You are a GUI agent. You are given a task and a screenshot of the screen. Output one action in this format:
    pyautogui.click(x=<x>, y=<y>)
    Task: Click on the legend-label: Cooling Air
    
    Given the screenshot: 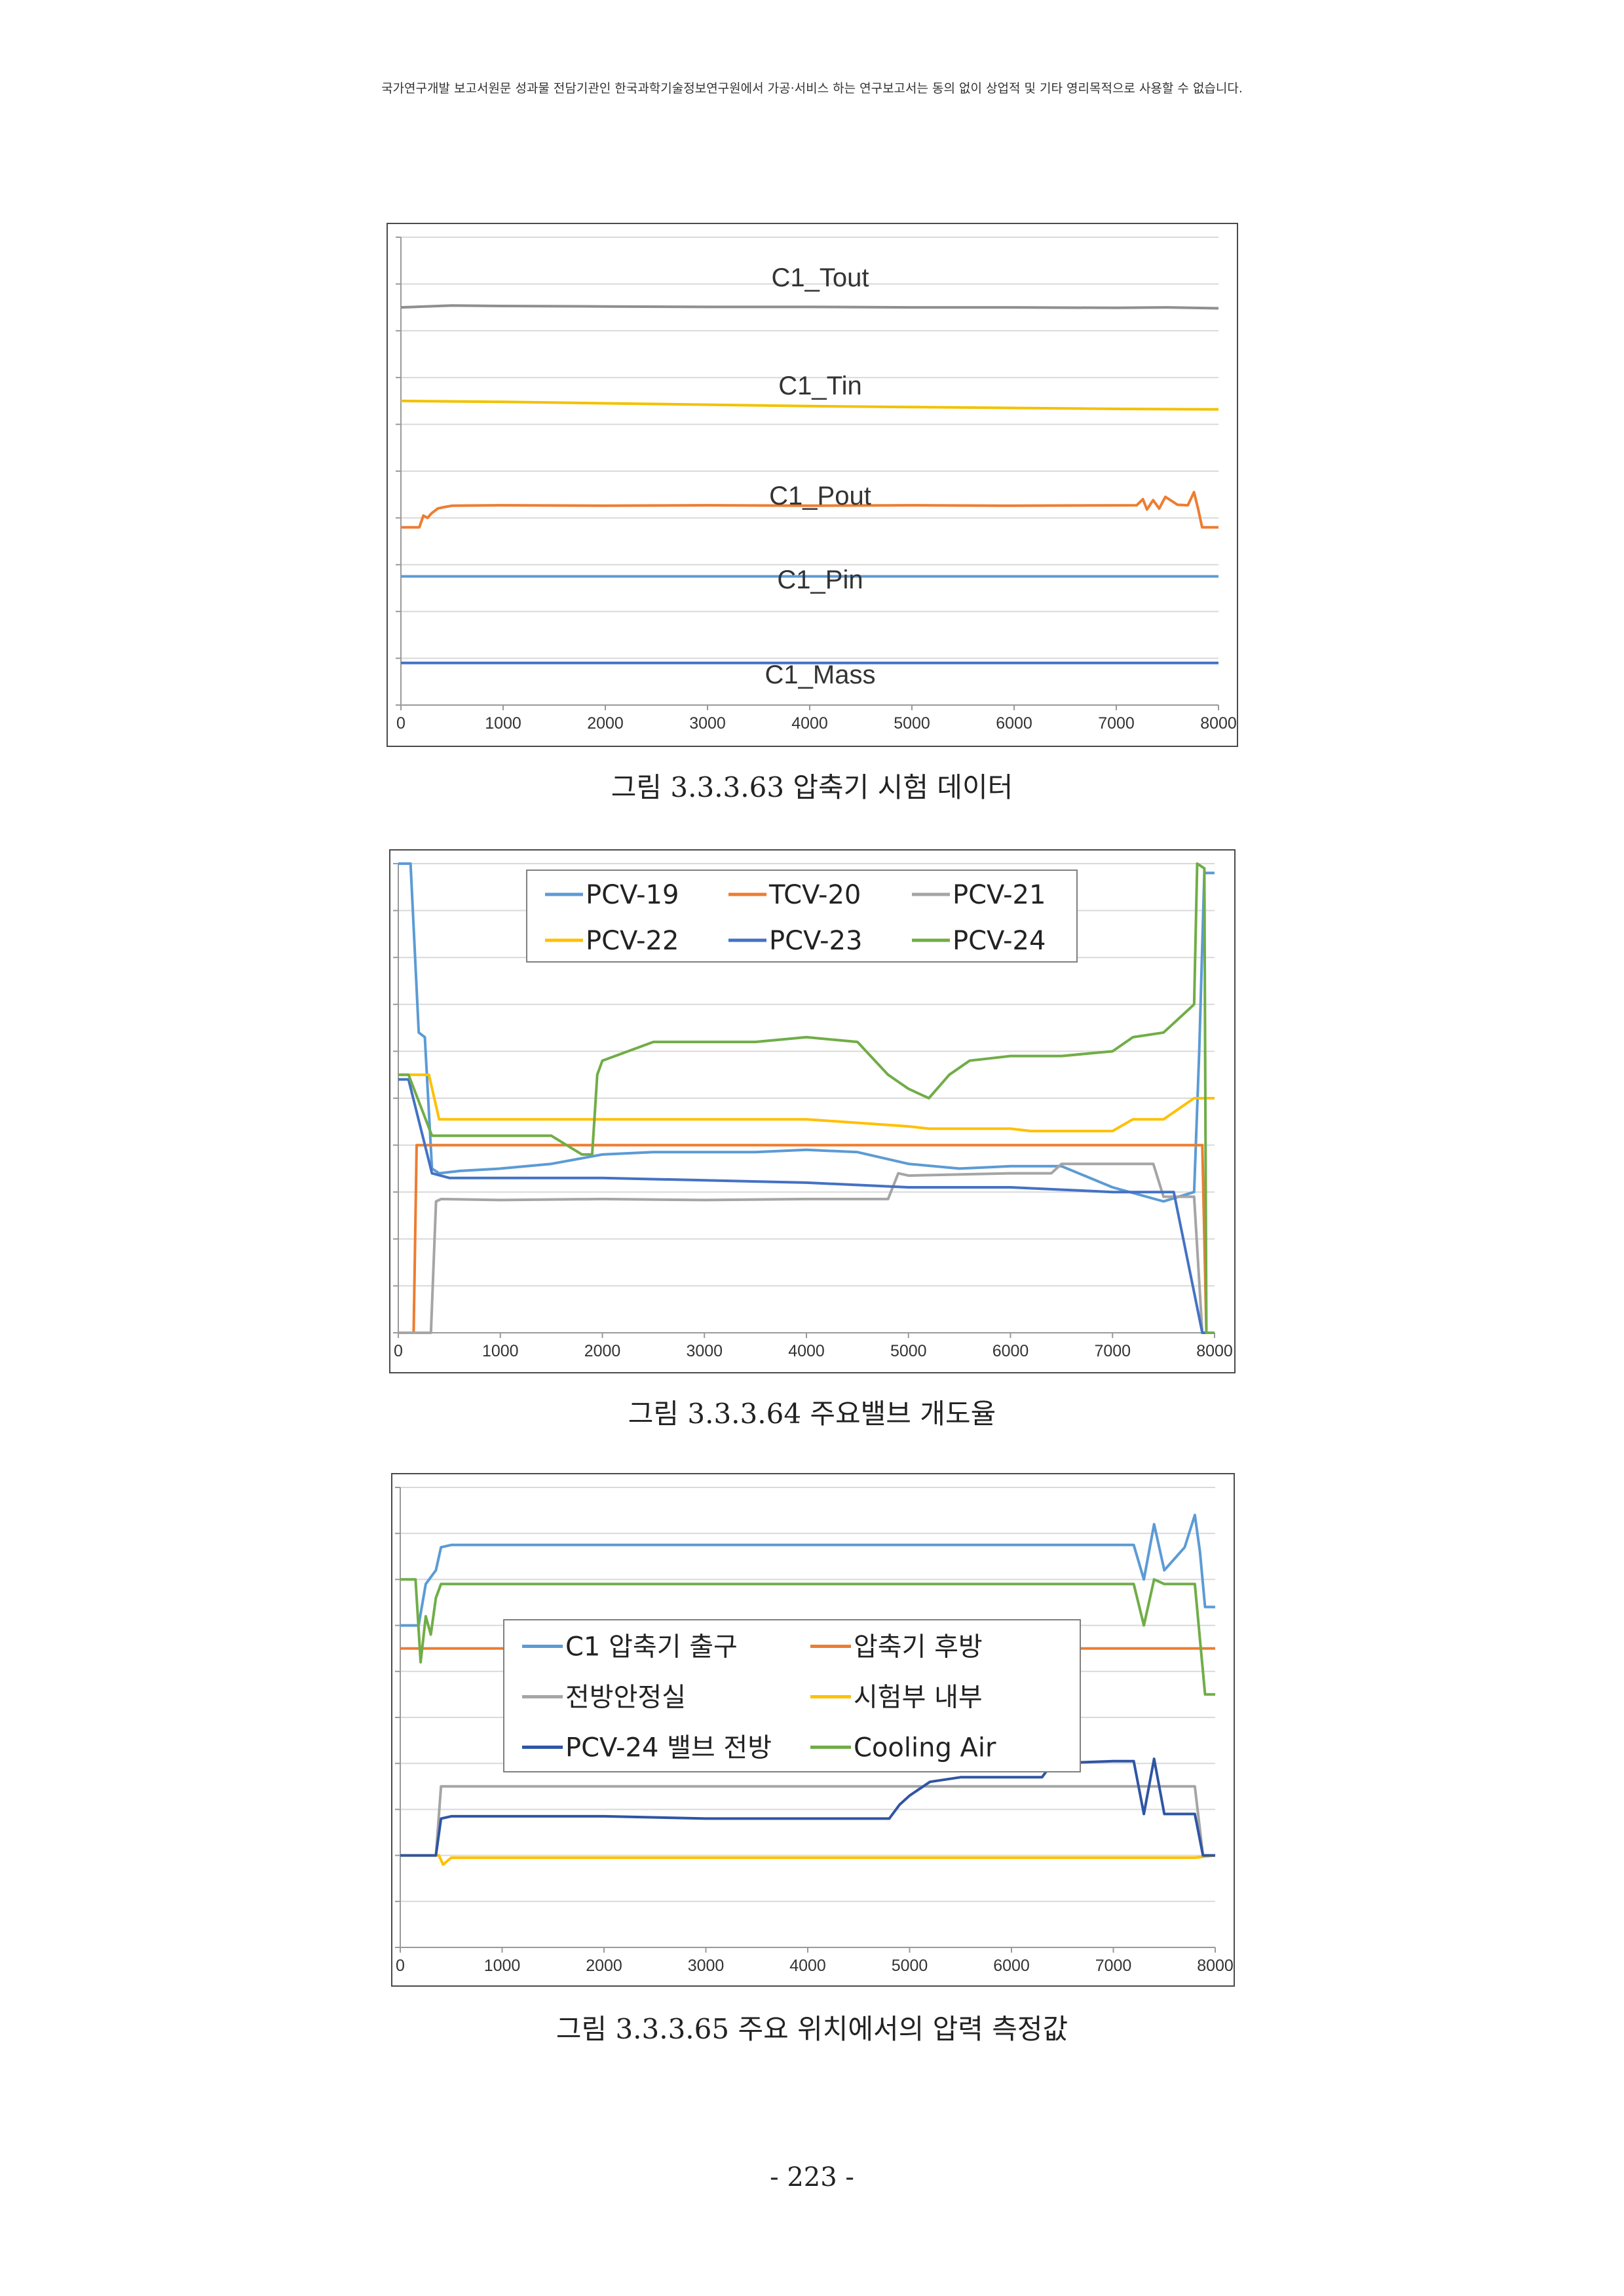 What is the action you would take?
    pyautogui.click(x=925, y=1748)
    